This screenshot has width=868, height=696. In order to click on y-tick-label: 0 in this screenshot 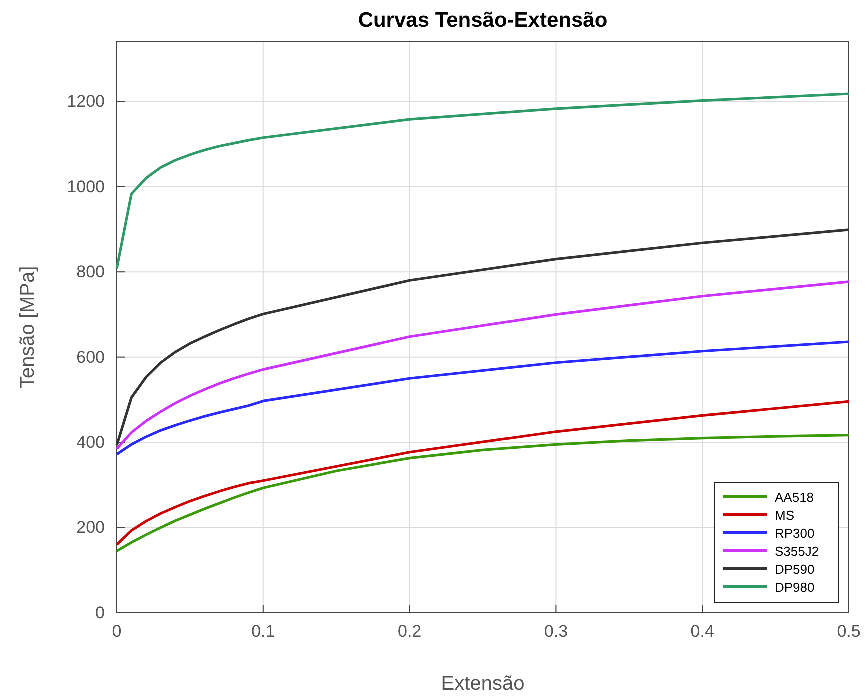, I will do `click(100, 612)`.